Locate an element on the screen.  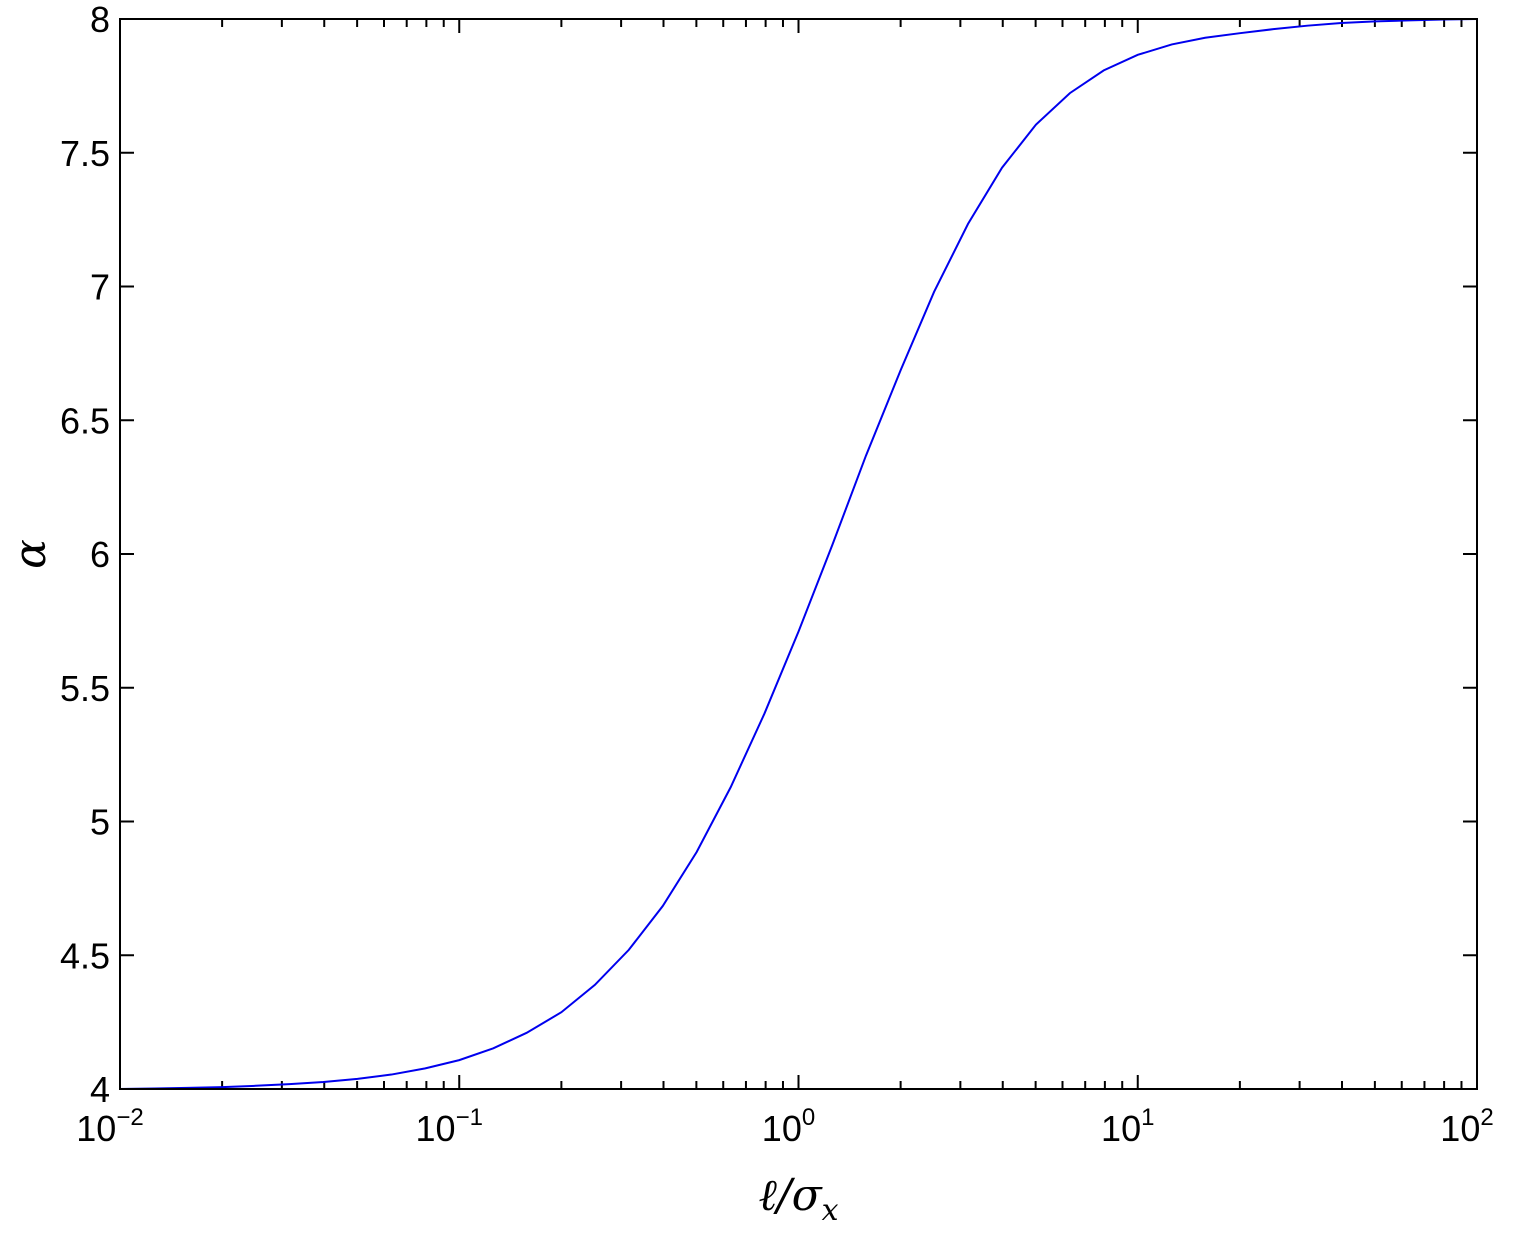
x-tick-label: 10⁻¹ is located at coordinates (449, 1126).